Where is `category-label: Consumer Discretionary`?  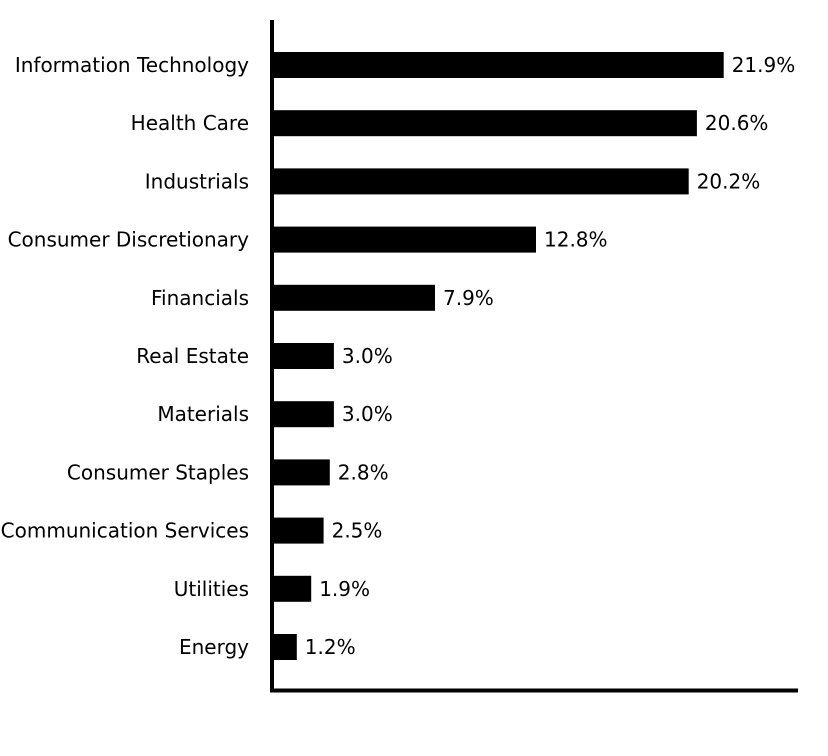
category-label: Consumer Discretionary is located at coordinates (129, 240).